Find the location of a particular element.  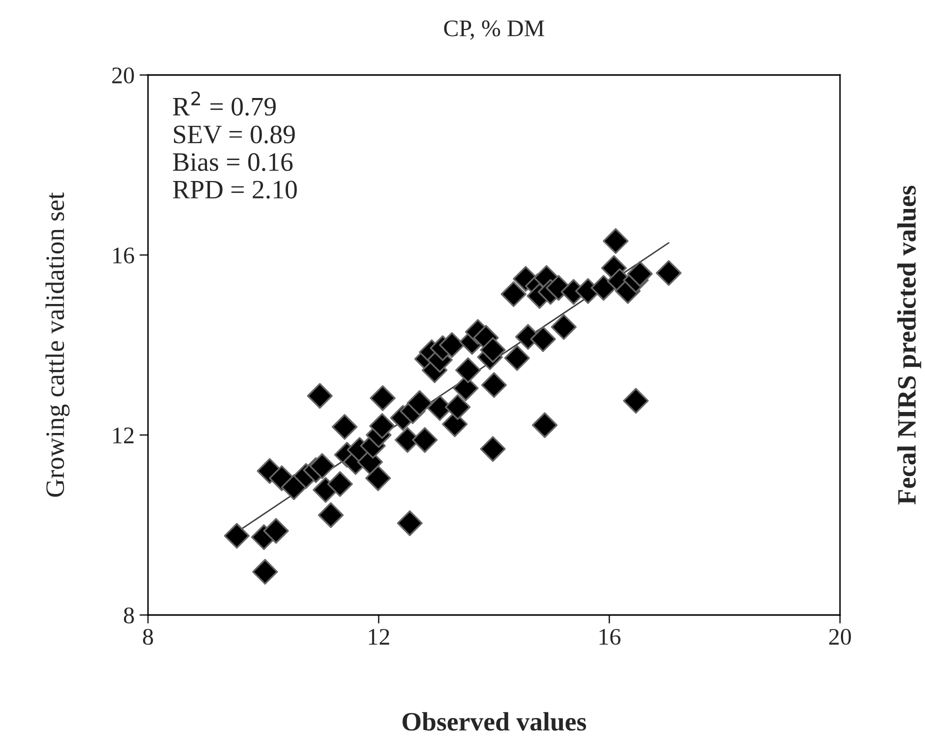

annotation: R$^{2}$ = 0.79 is located at coordinates (224, 104).